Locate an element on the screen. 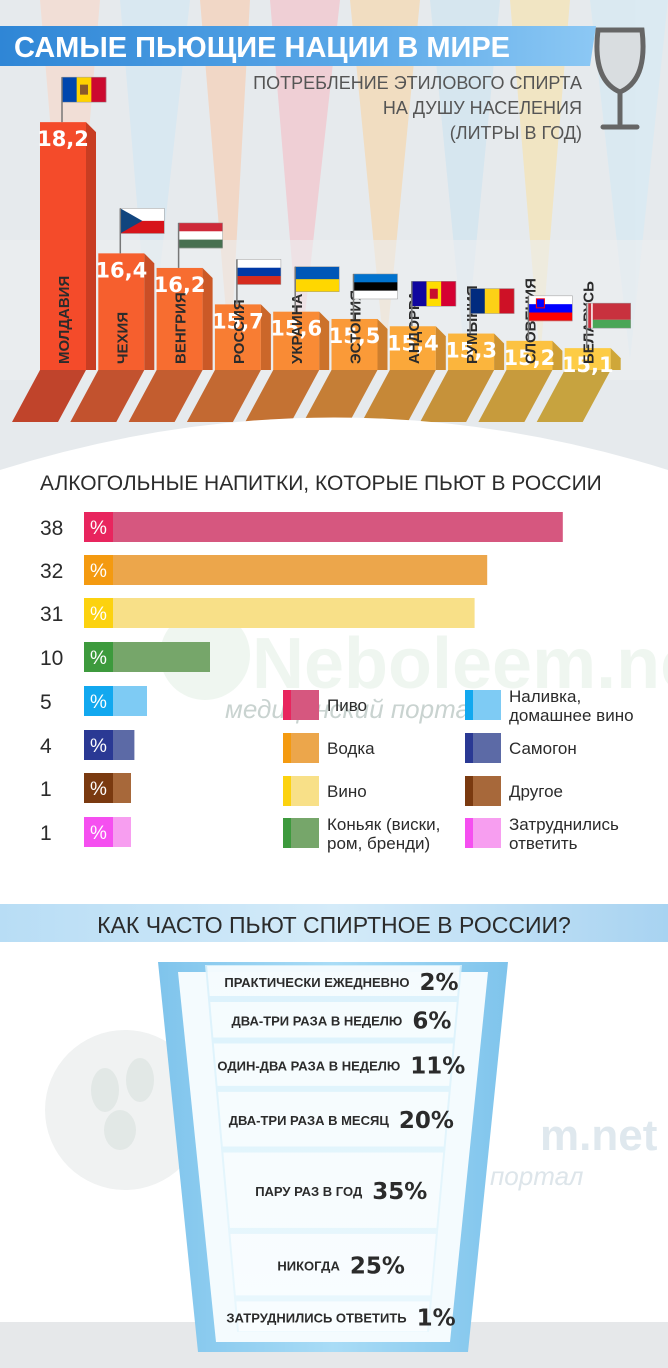 This screenshot has width=668, height=1368. watermark-2: m.net портал is located at coordinates (351, 1110).